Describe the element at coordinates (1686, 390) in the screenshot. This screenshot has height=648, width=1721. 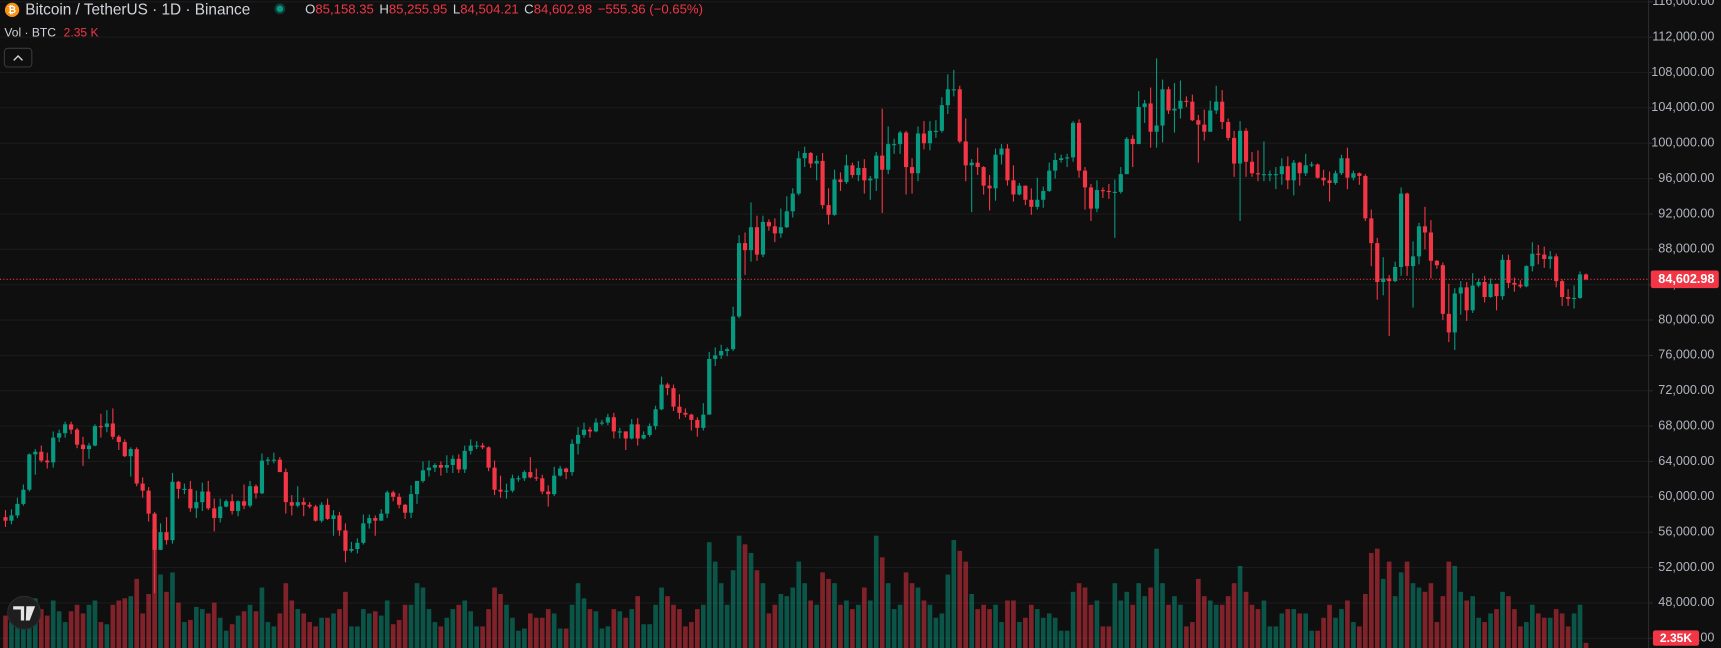
I see `y-tick-label: 72,000.00` at that location.